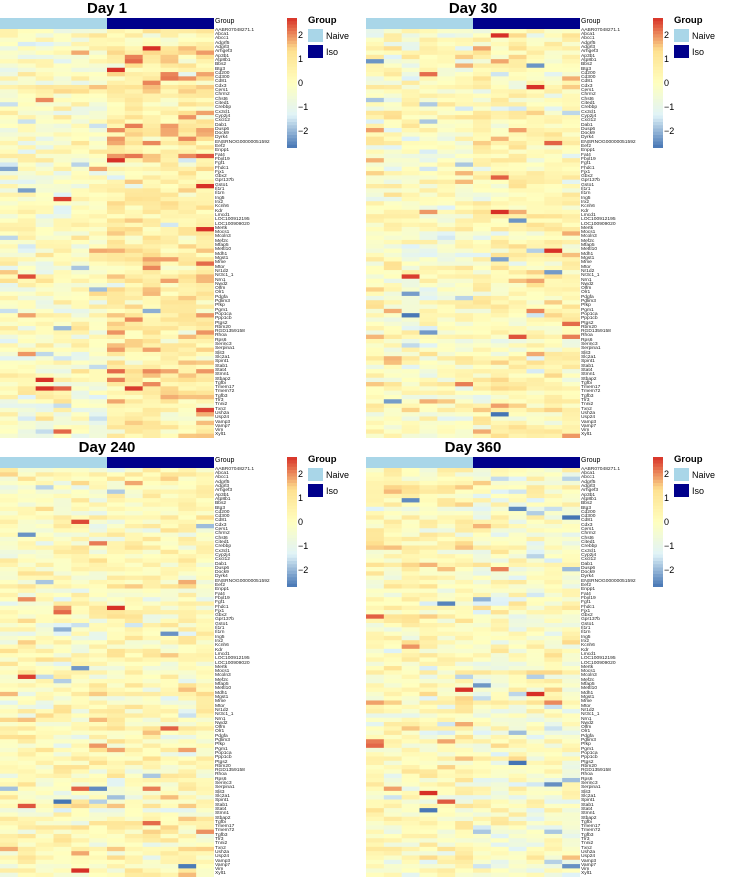 This screenshot has width=731, height=878. Describe the element at coordinates (588, 159) in the screenshot. I see `row-label: Fbxl19` at that location.